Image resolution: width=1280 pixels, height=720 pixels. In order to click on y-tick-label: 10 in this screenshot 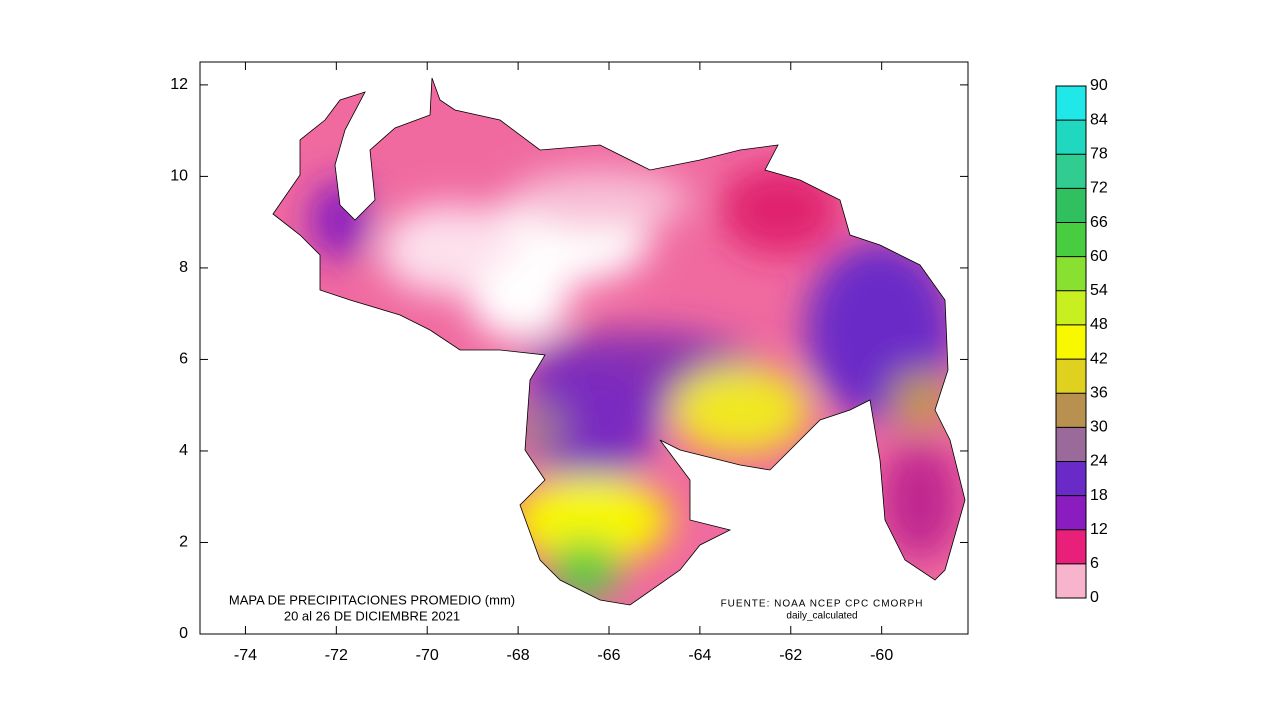, I will do `click(179, 176)`.